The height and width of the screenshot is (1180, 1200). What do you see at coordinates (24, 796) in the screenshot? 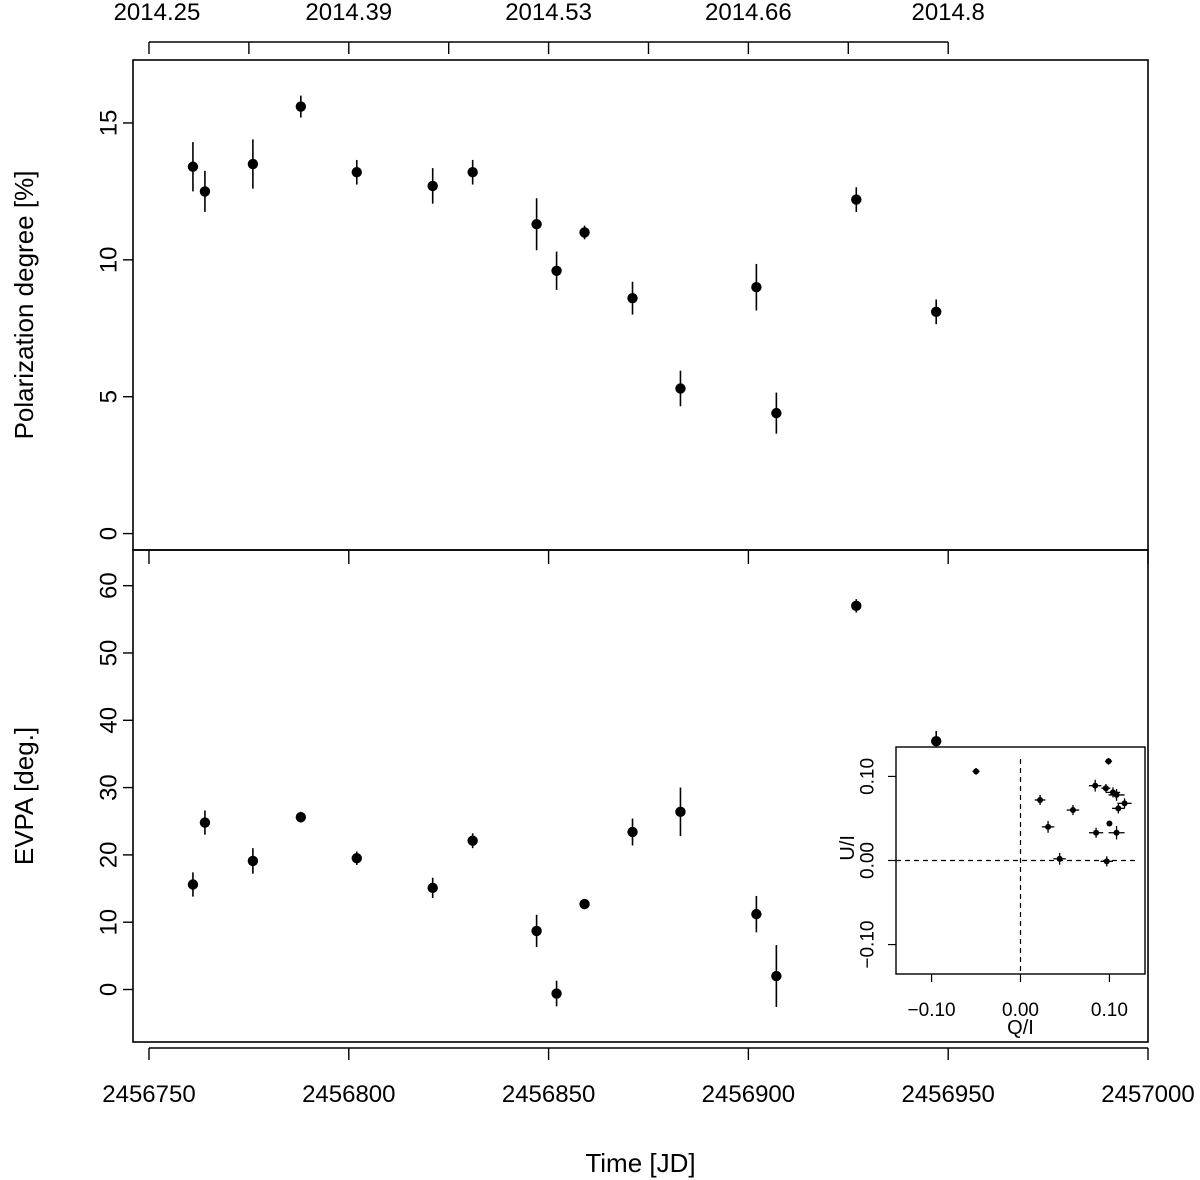
I see `y-axis-title: EVPA [deg.]` at bounding box center [24, 796].